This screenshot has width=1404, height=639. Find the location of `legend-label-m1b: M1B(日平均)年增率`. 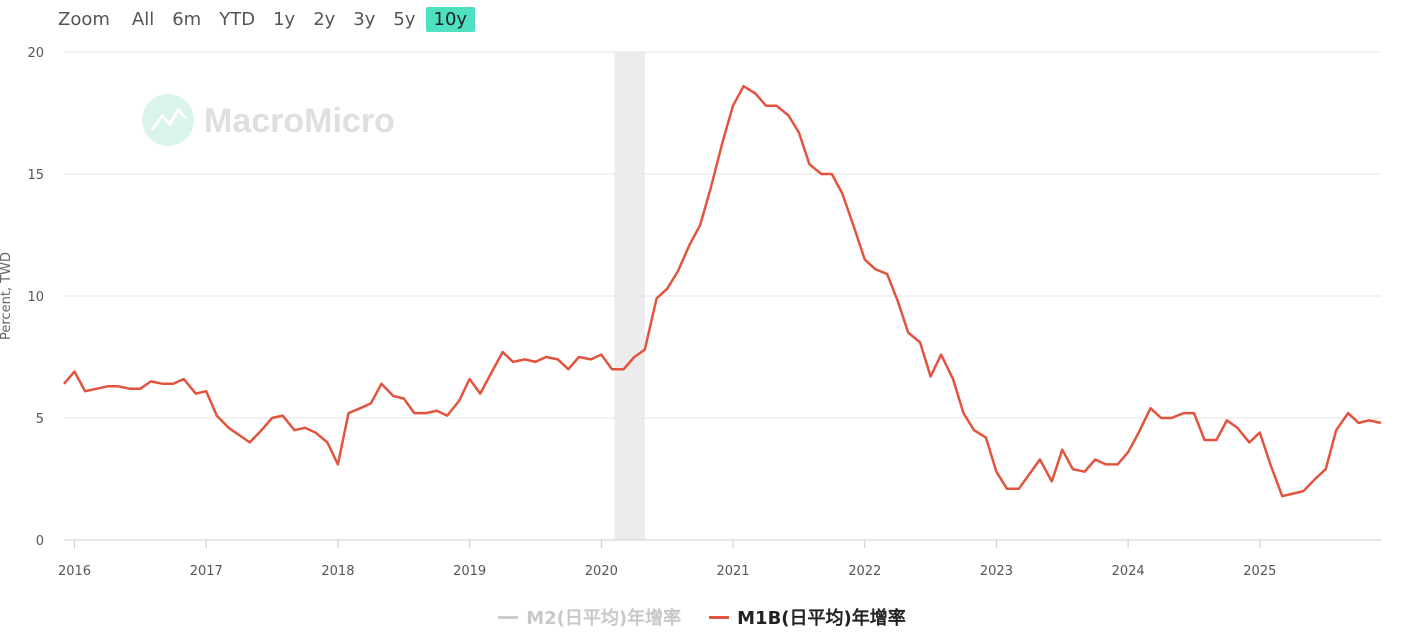

legend-label-m1b: M1B(日平均)年增率 is located at coordinates (821, 618).